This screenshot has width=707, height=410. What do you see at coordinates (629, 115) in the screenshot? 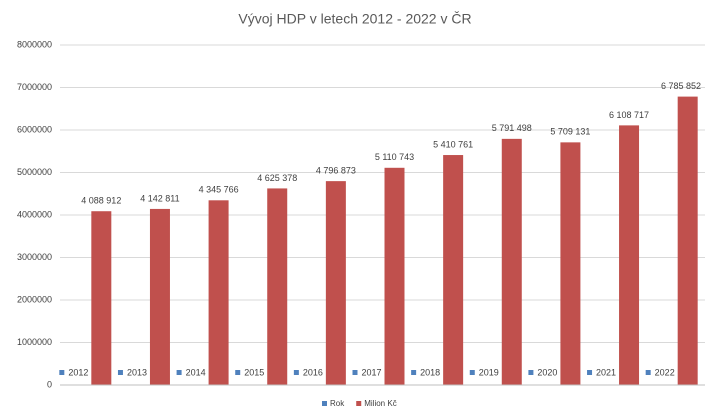
I see `data-label: 6 108 717` at bounding box center [629, 115].